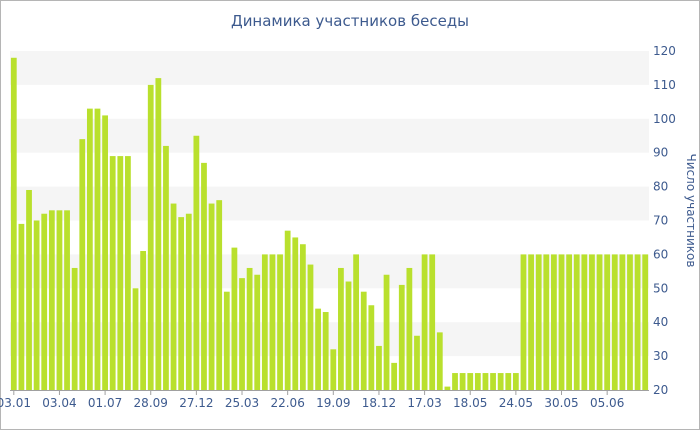 The width and height of the screenshot is (700, 430). I want to click on x-tick-label: 30.05, so click(561, 403).